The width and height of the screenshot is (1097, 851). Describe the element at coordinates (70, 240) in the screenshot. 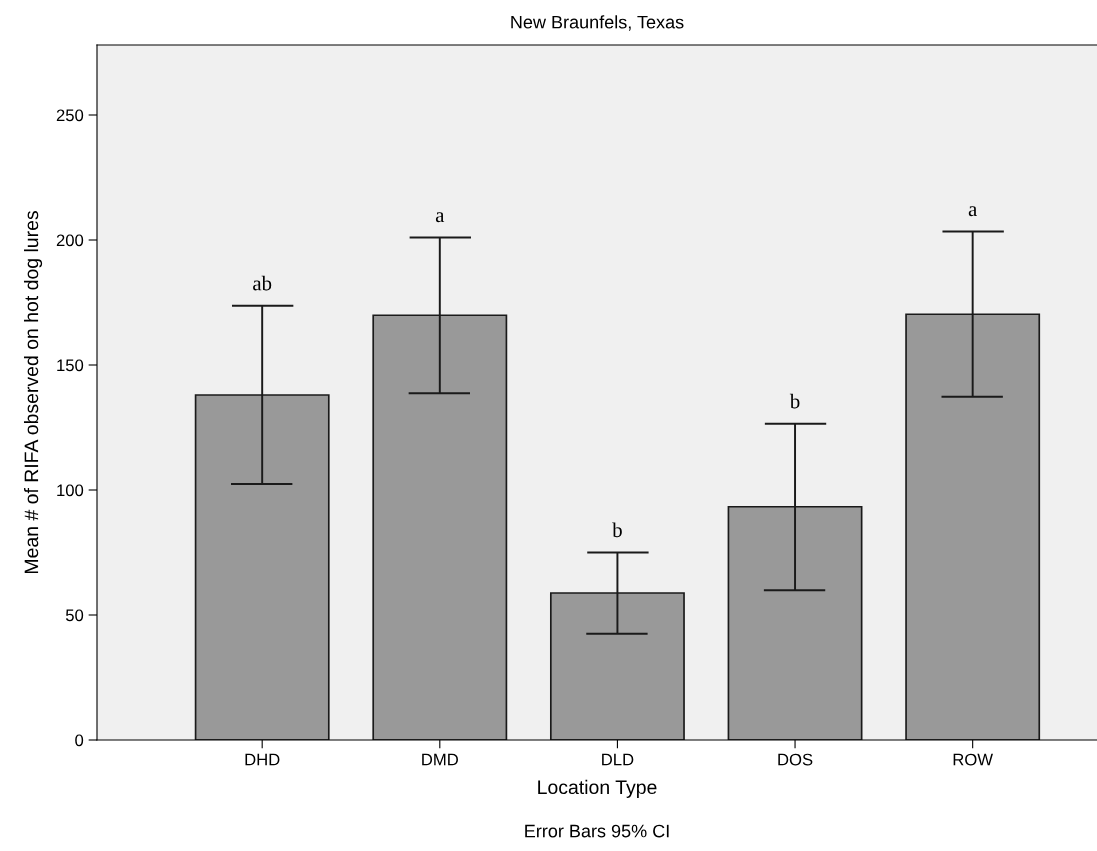

I see `y-tick-label: 200` at that location.